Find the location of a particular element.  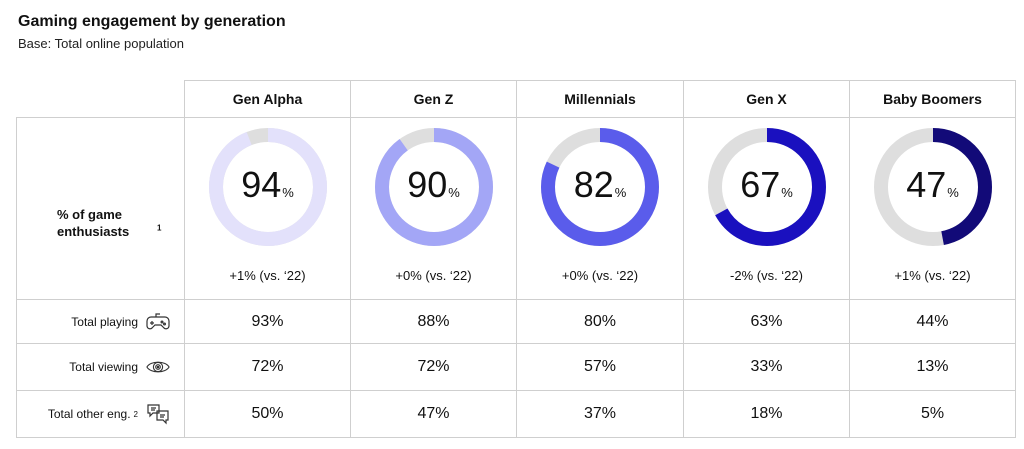

value-cell: 5% is located at coordinates (933, 414).